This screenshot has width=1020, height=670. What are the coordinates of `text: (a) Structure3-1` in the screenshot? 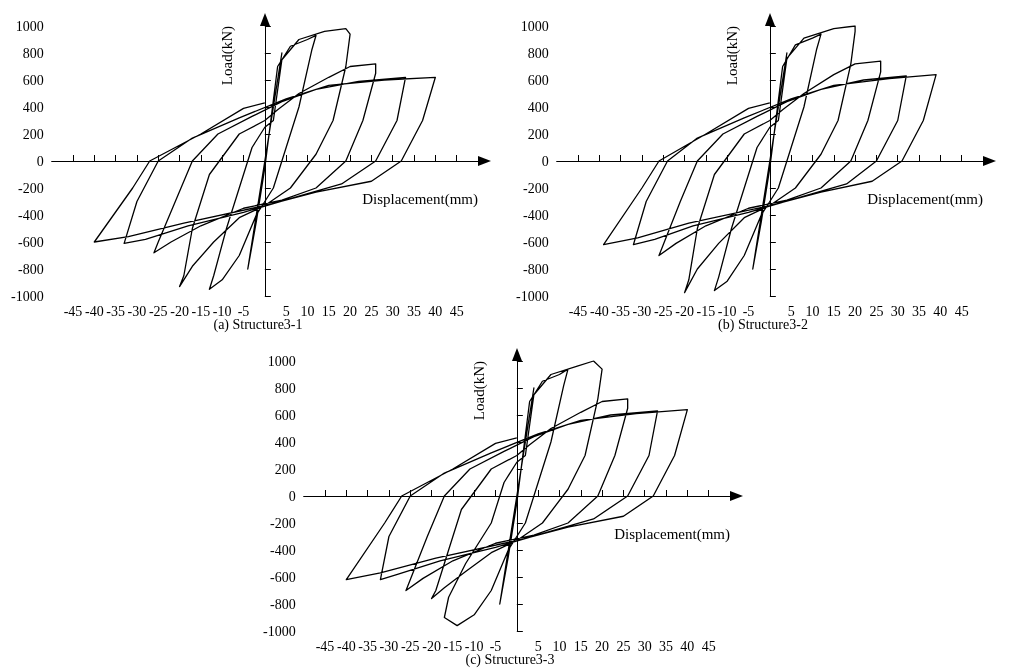 It's located at (258, 324).